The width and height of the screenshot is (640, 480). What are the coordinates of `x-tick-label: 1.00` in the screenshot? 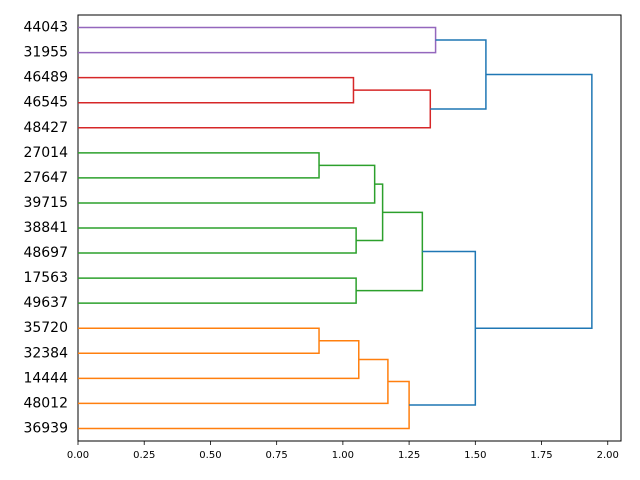 It's located at (343, 455).